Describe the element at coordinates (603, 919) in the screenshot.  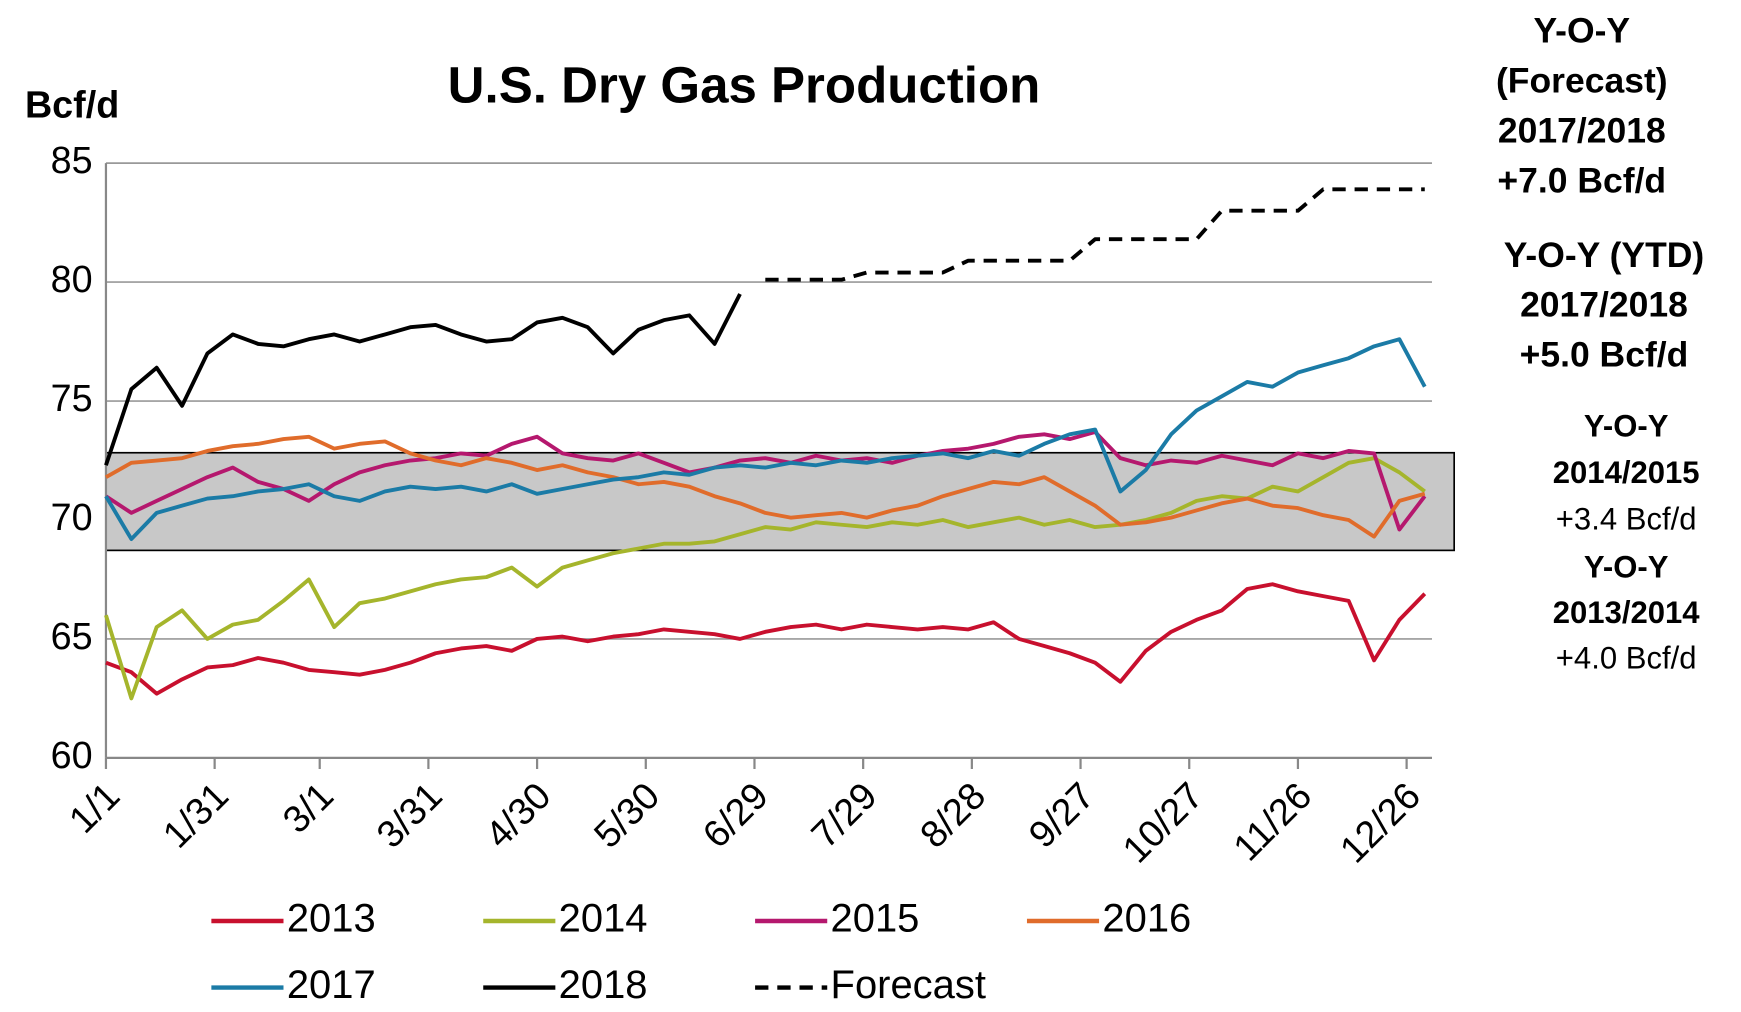
I see `legend-label: 2014` at that location.